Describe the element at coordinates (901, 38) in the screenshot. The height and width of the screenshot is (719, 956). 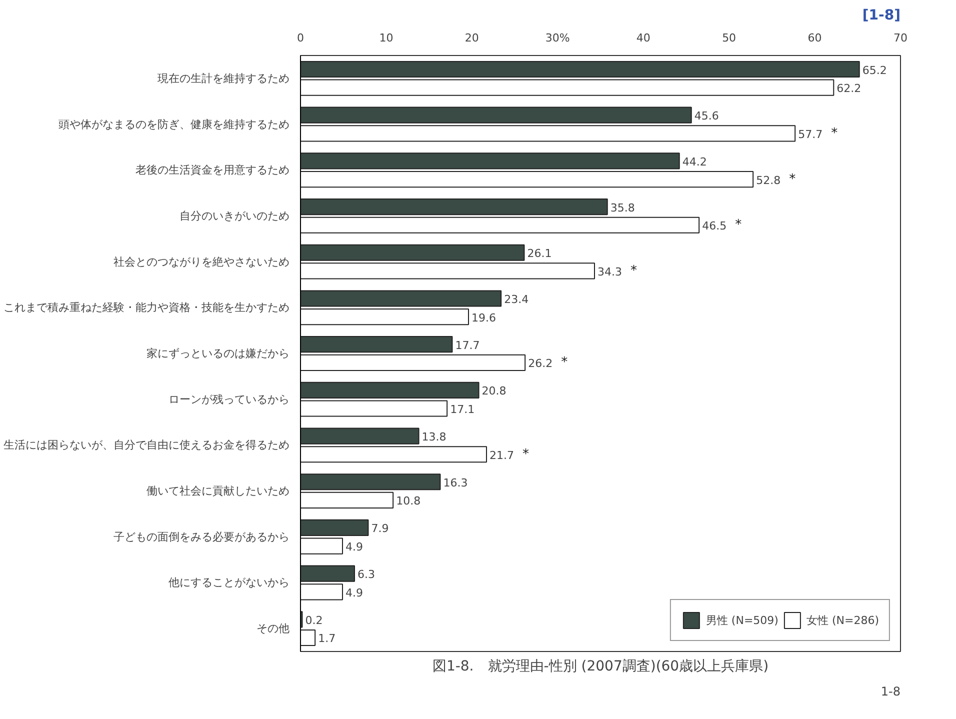
I see `x-tick-label: 70` at that location.